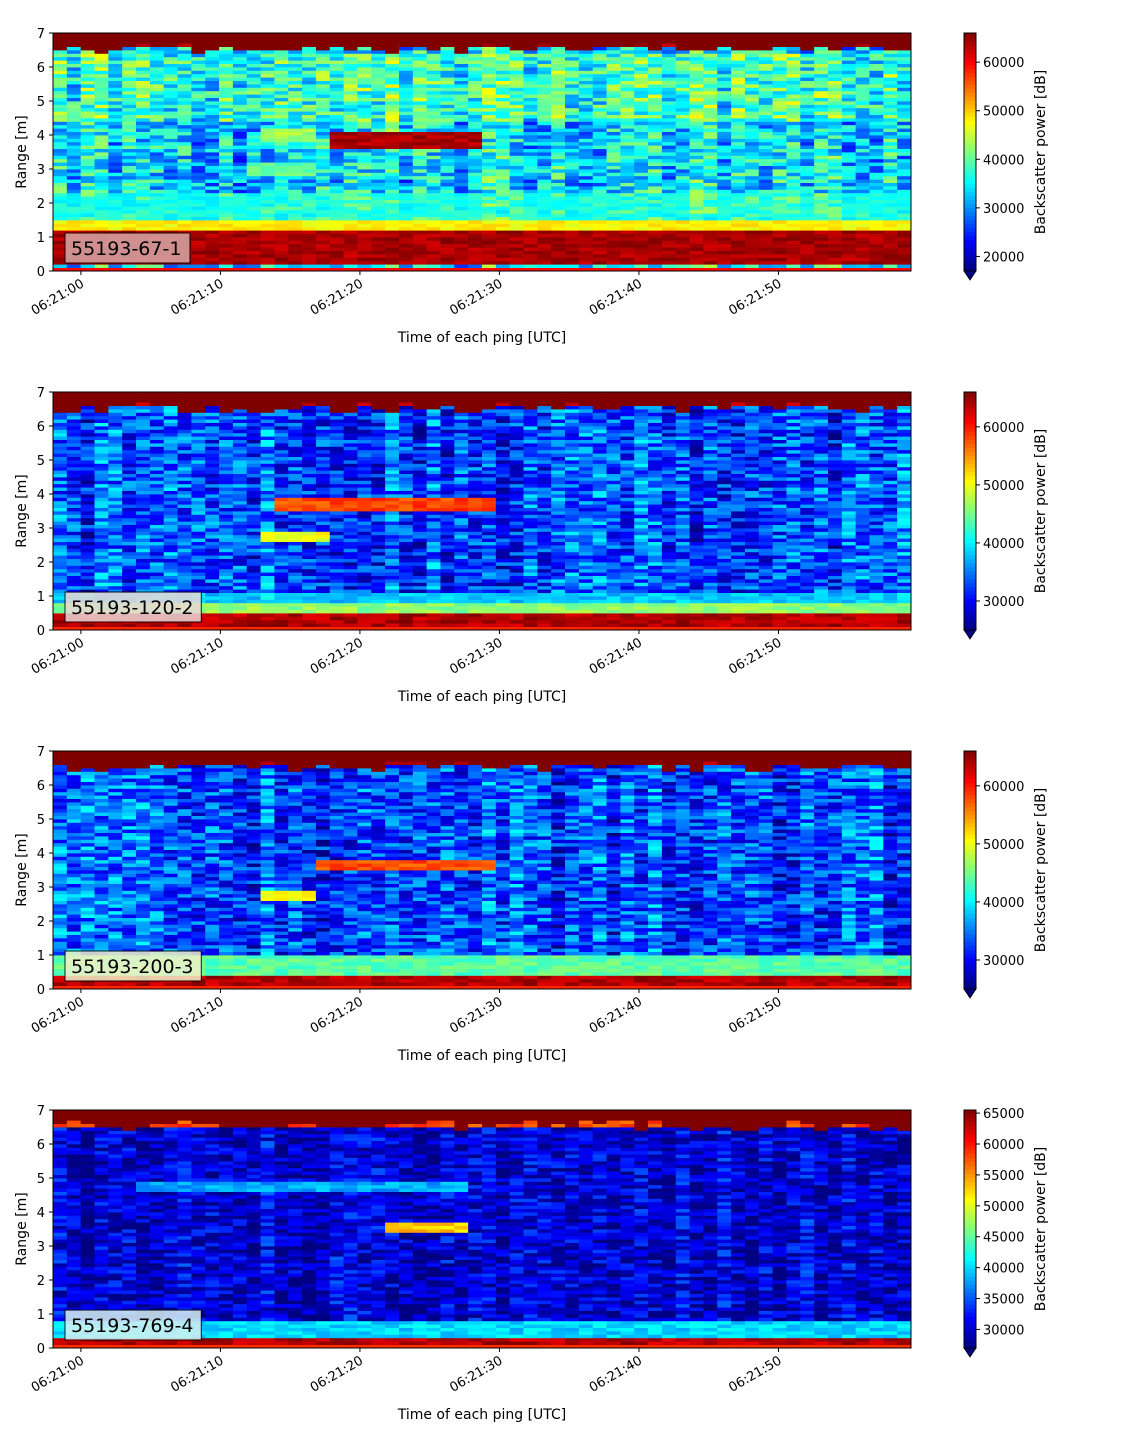  I want to click on x-tick-label: 06:21:00, so click(58, 297).